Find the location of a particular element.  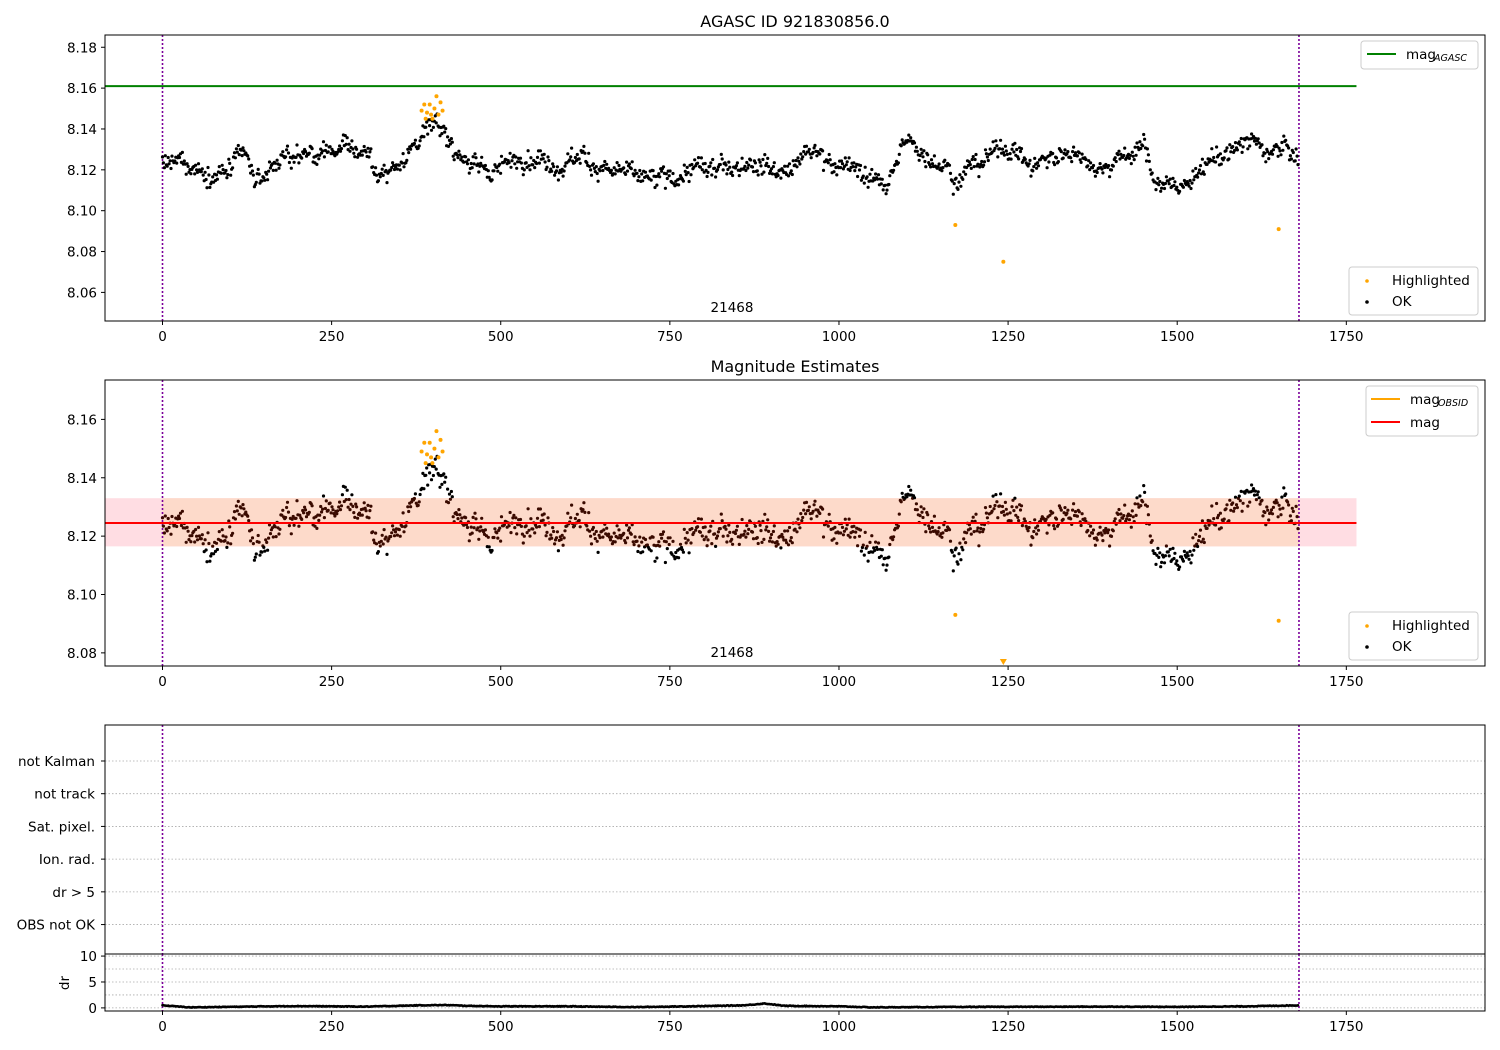

legend-label-mag-obsid: mag is located at coordinates (1425, 400).